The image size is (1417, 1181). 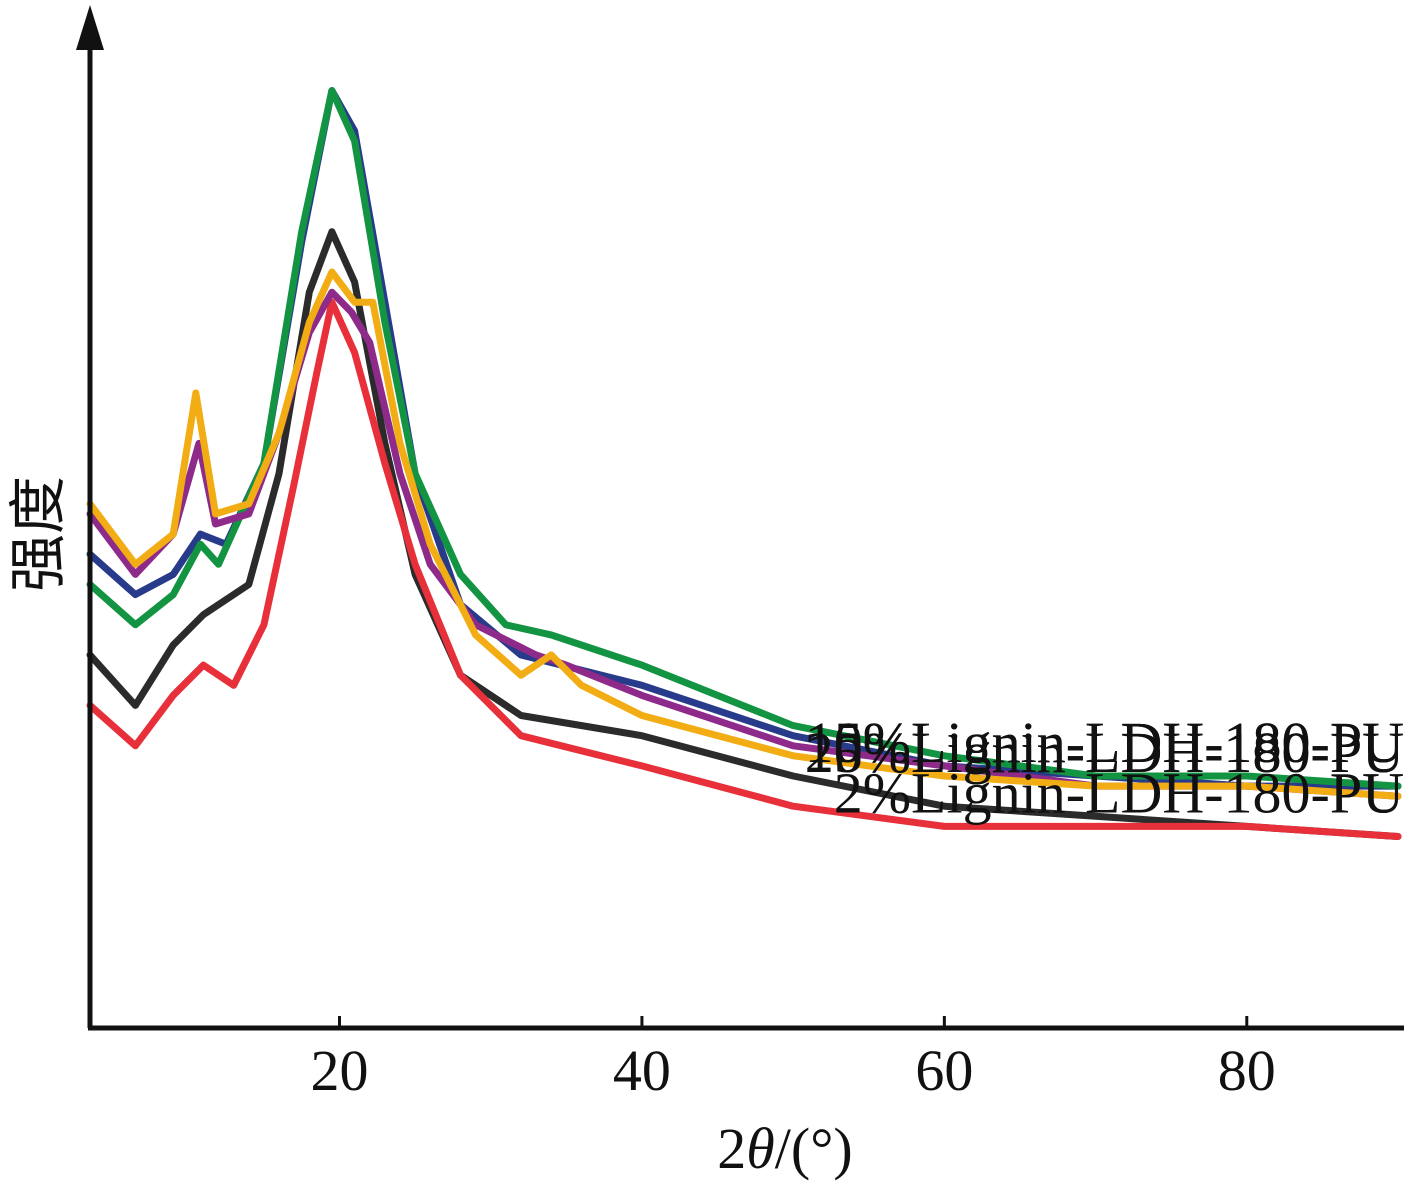 I want to click on x-axis-title: 2θ/(°), so click(x=784, y=1148).